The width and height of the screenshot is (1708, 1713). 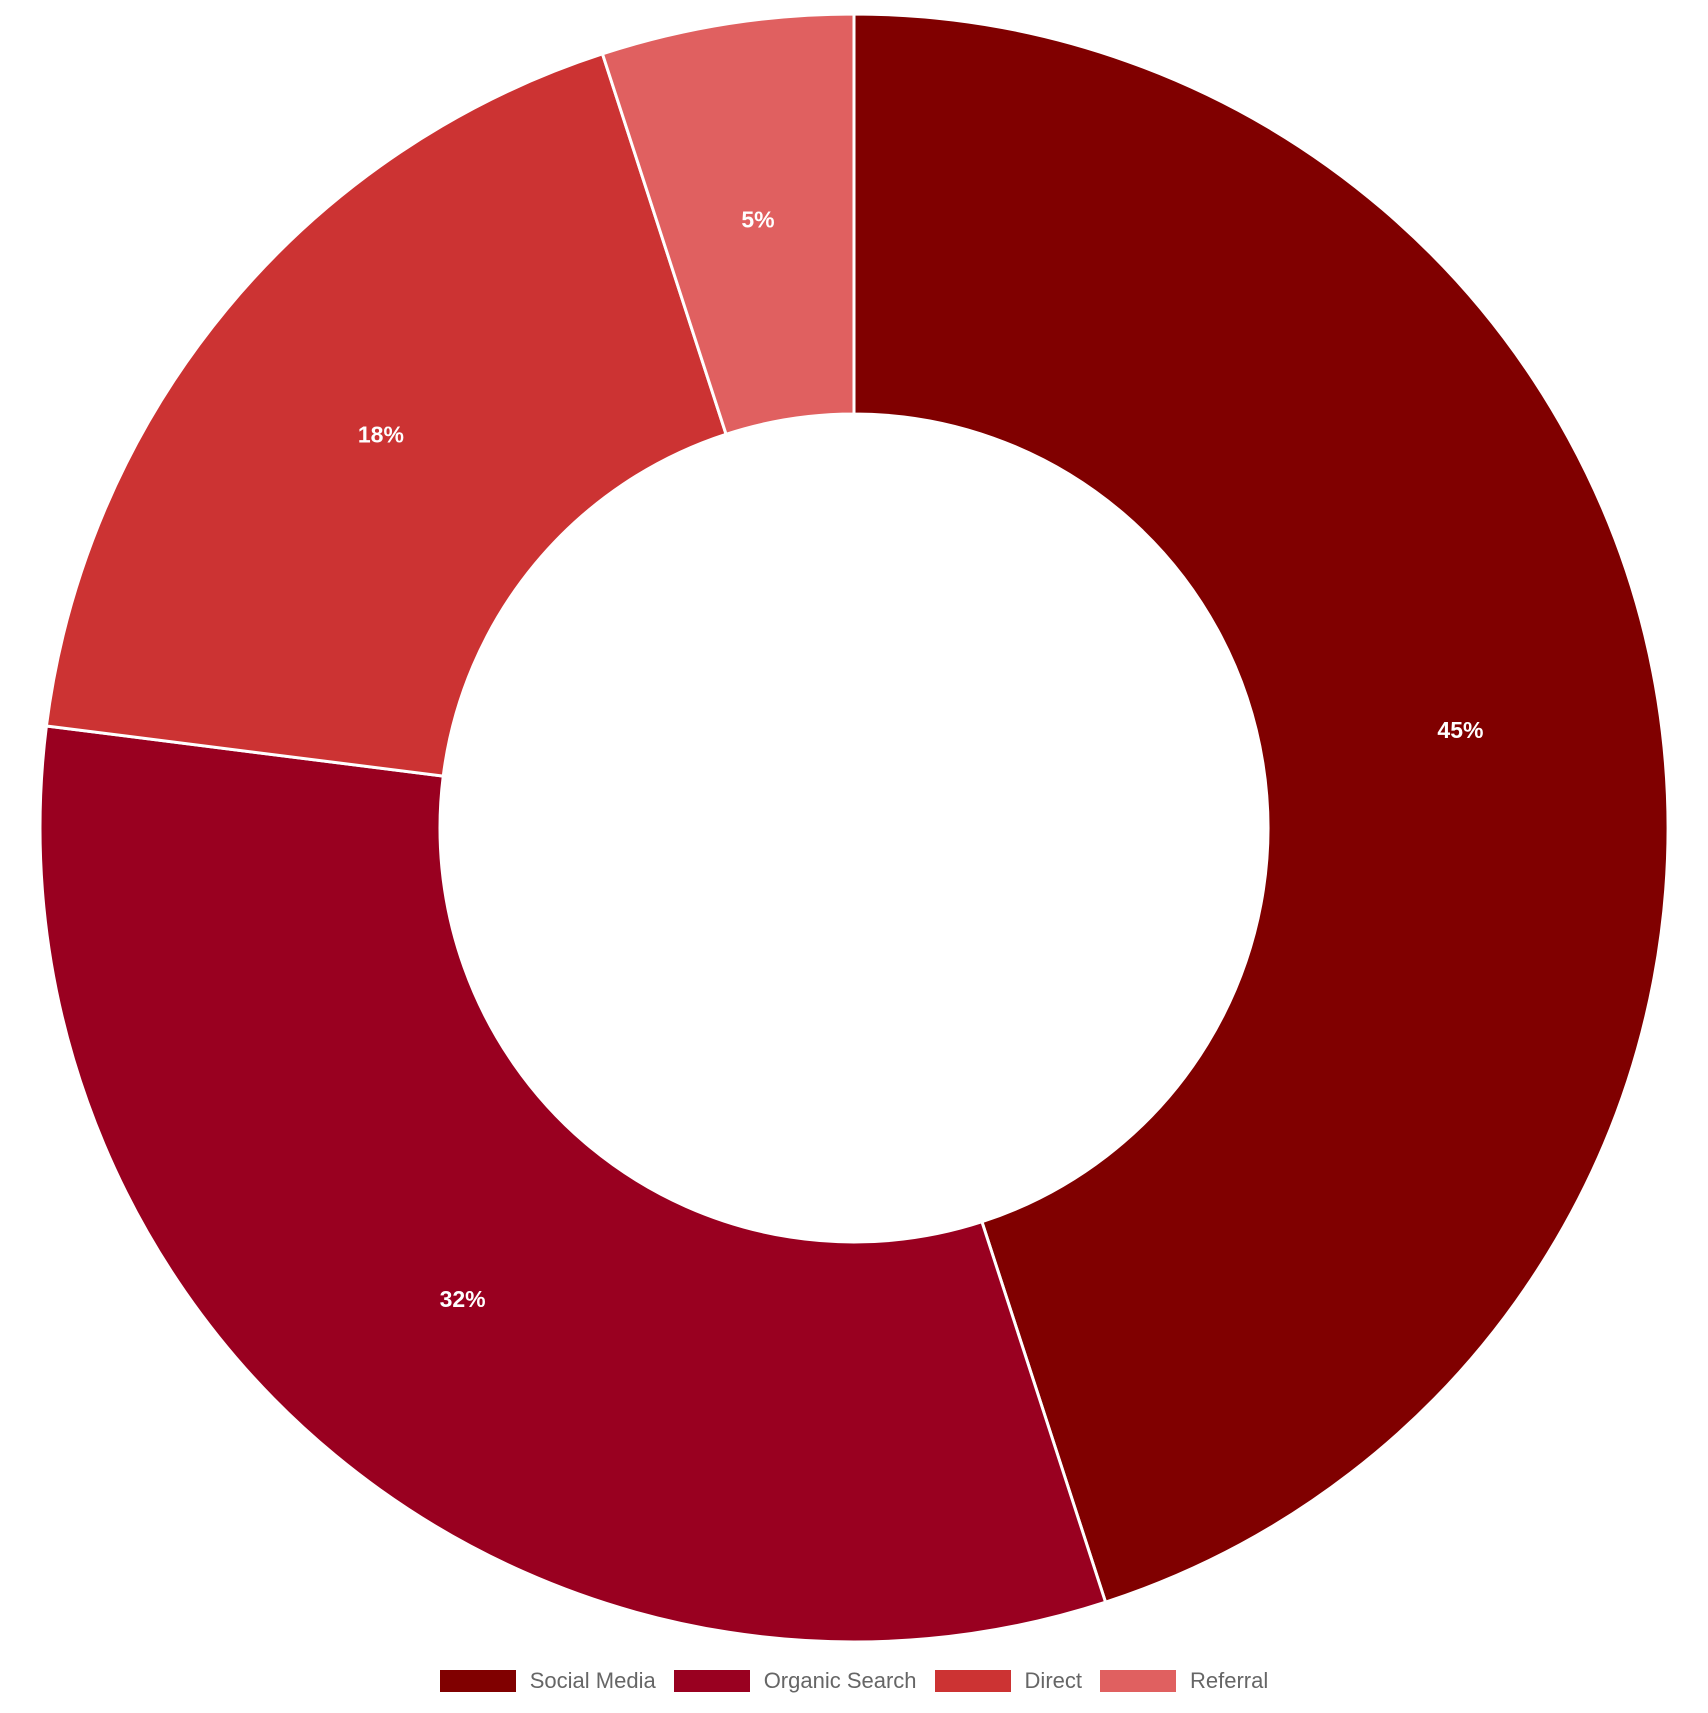 I want to click on slice-label-direct: 18%, so click(x=381, y=435).